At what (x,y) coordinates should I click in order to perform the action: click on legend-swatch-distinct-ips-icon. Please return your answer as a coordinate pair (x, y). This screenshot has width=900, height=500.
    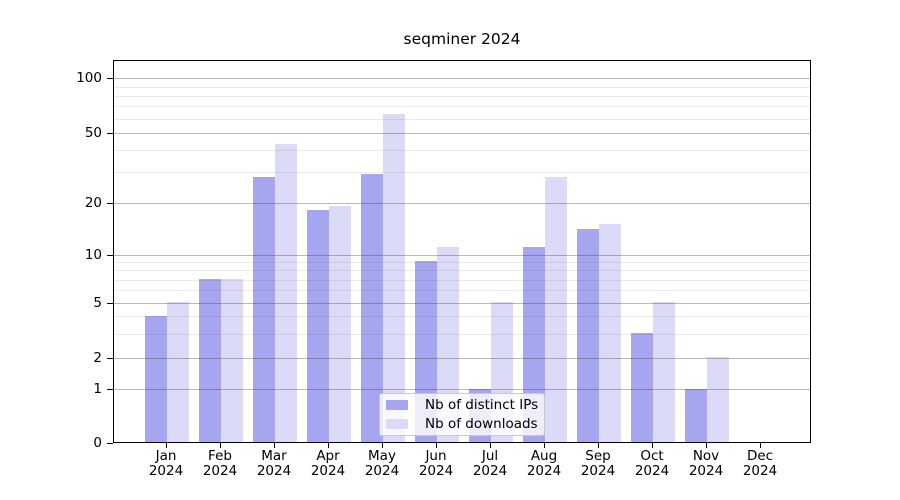
    Looking at the image, I should click on (397, 405).